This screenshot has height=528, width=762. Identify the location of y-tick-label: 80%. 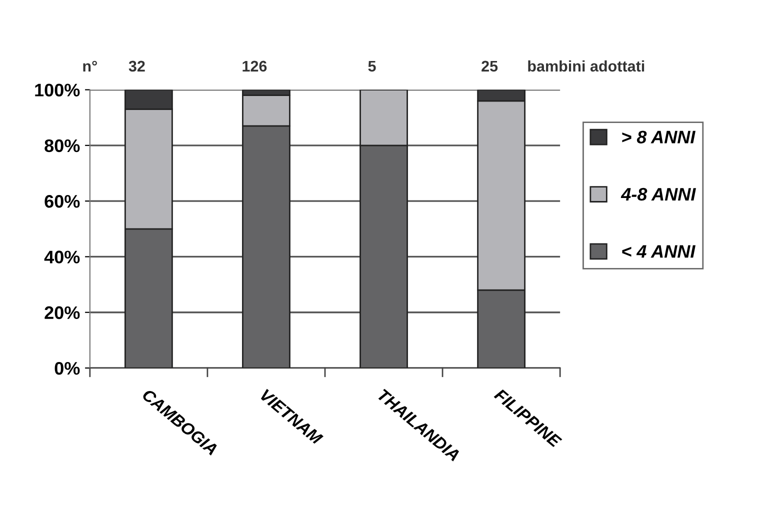
(62, 145).